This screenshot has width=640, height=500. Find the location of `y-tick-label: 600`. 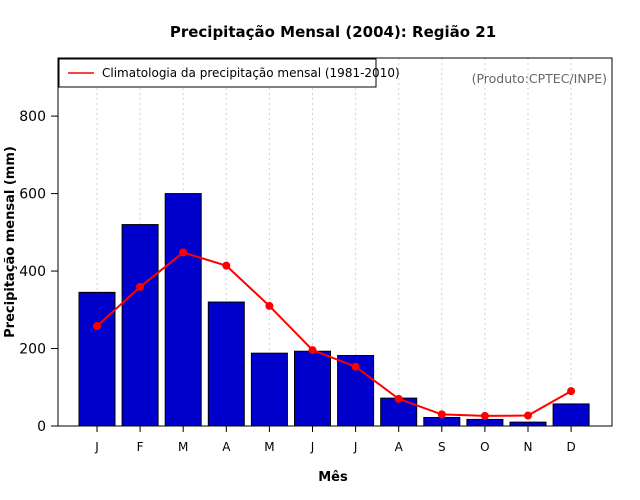

y-tick-label: 600 is located at coordinates (32, 195).